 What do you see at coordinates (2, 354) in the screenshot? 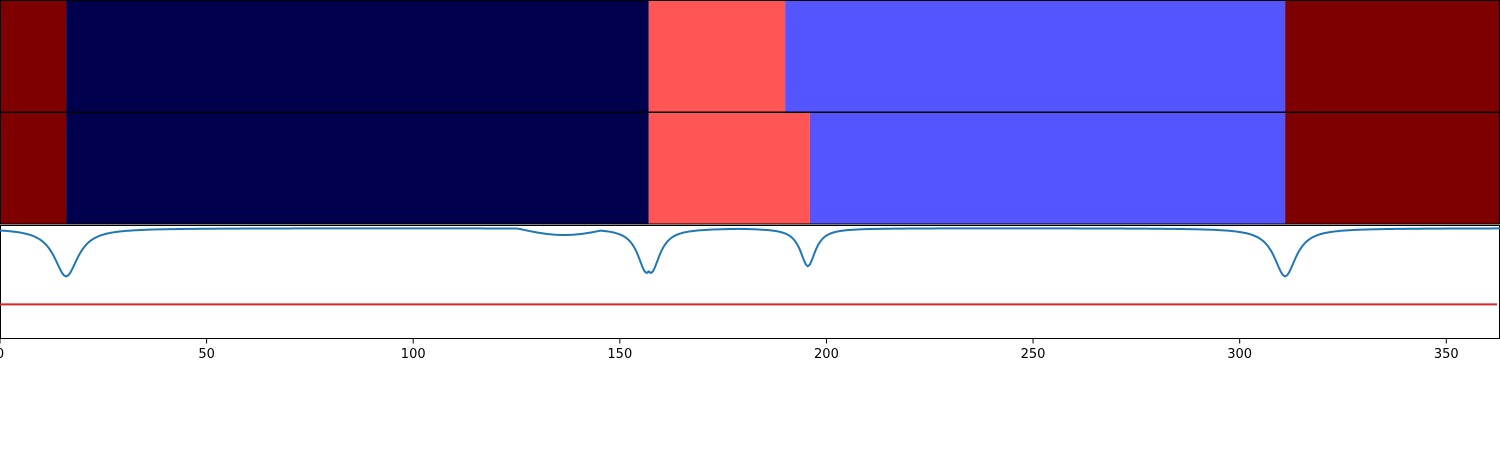
I see `x-tick-label-0: 0` at bounding box center [2, 354].